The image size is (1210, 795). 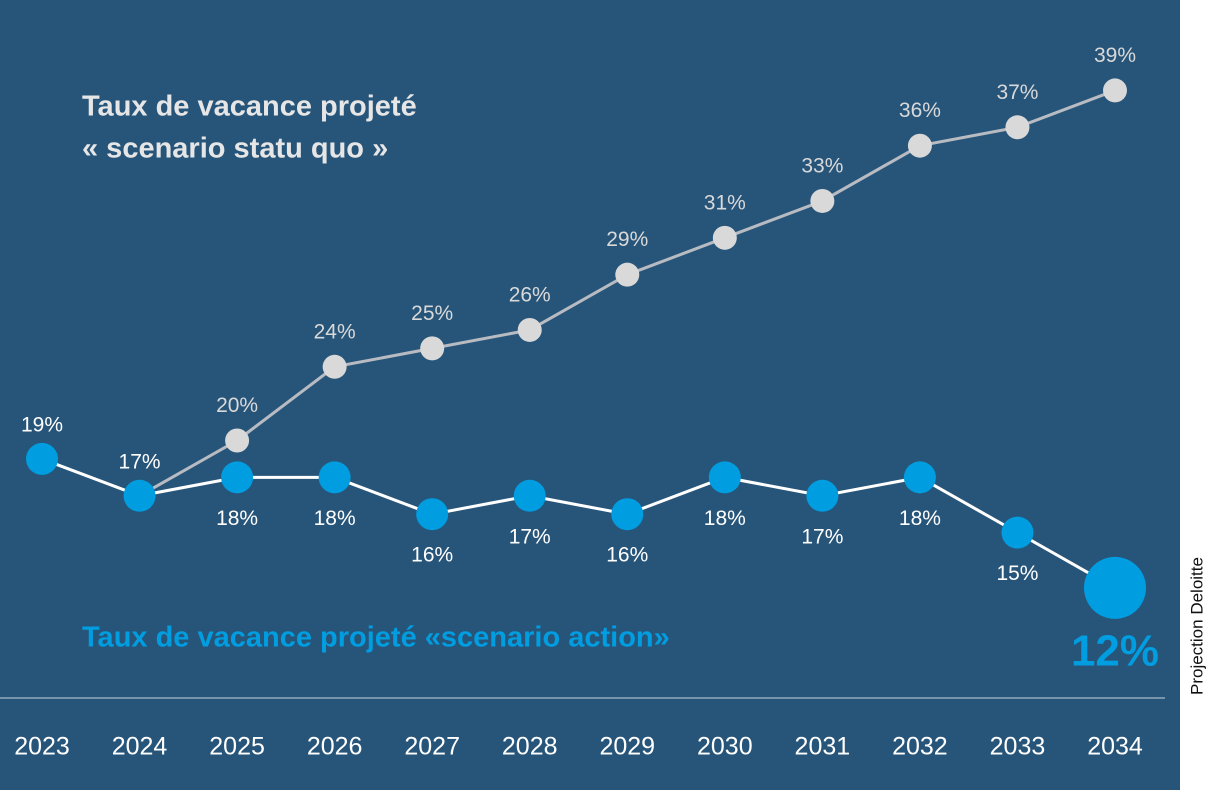 I want to click on x-tick-label: 2023, so click(x=42, y=747).